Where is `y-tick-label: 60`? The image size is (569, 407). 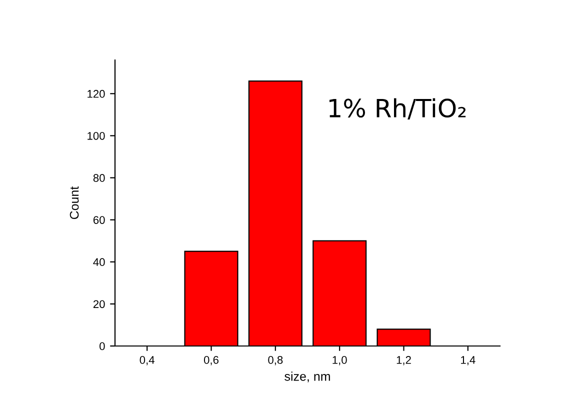 y-tick-label: 60 is located at coordinates (99, 220).